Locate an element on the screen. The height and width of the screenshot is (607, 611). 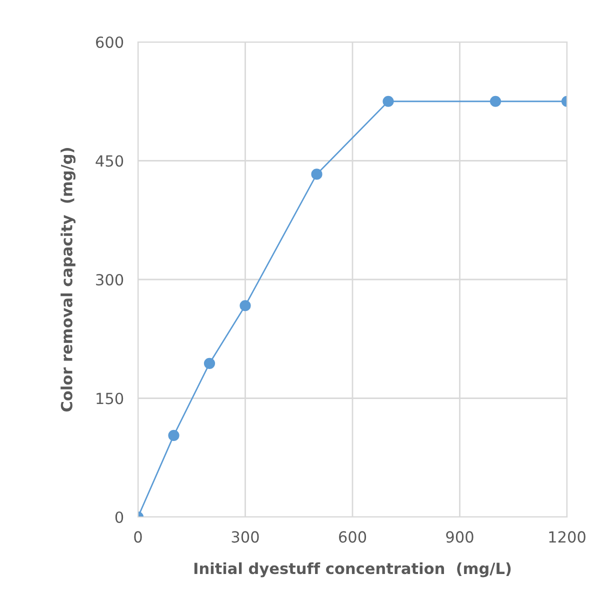
x-tick-label: 300 is located at coordinates (245, 537).